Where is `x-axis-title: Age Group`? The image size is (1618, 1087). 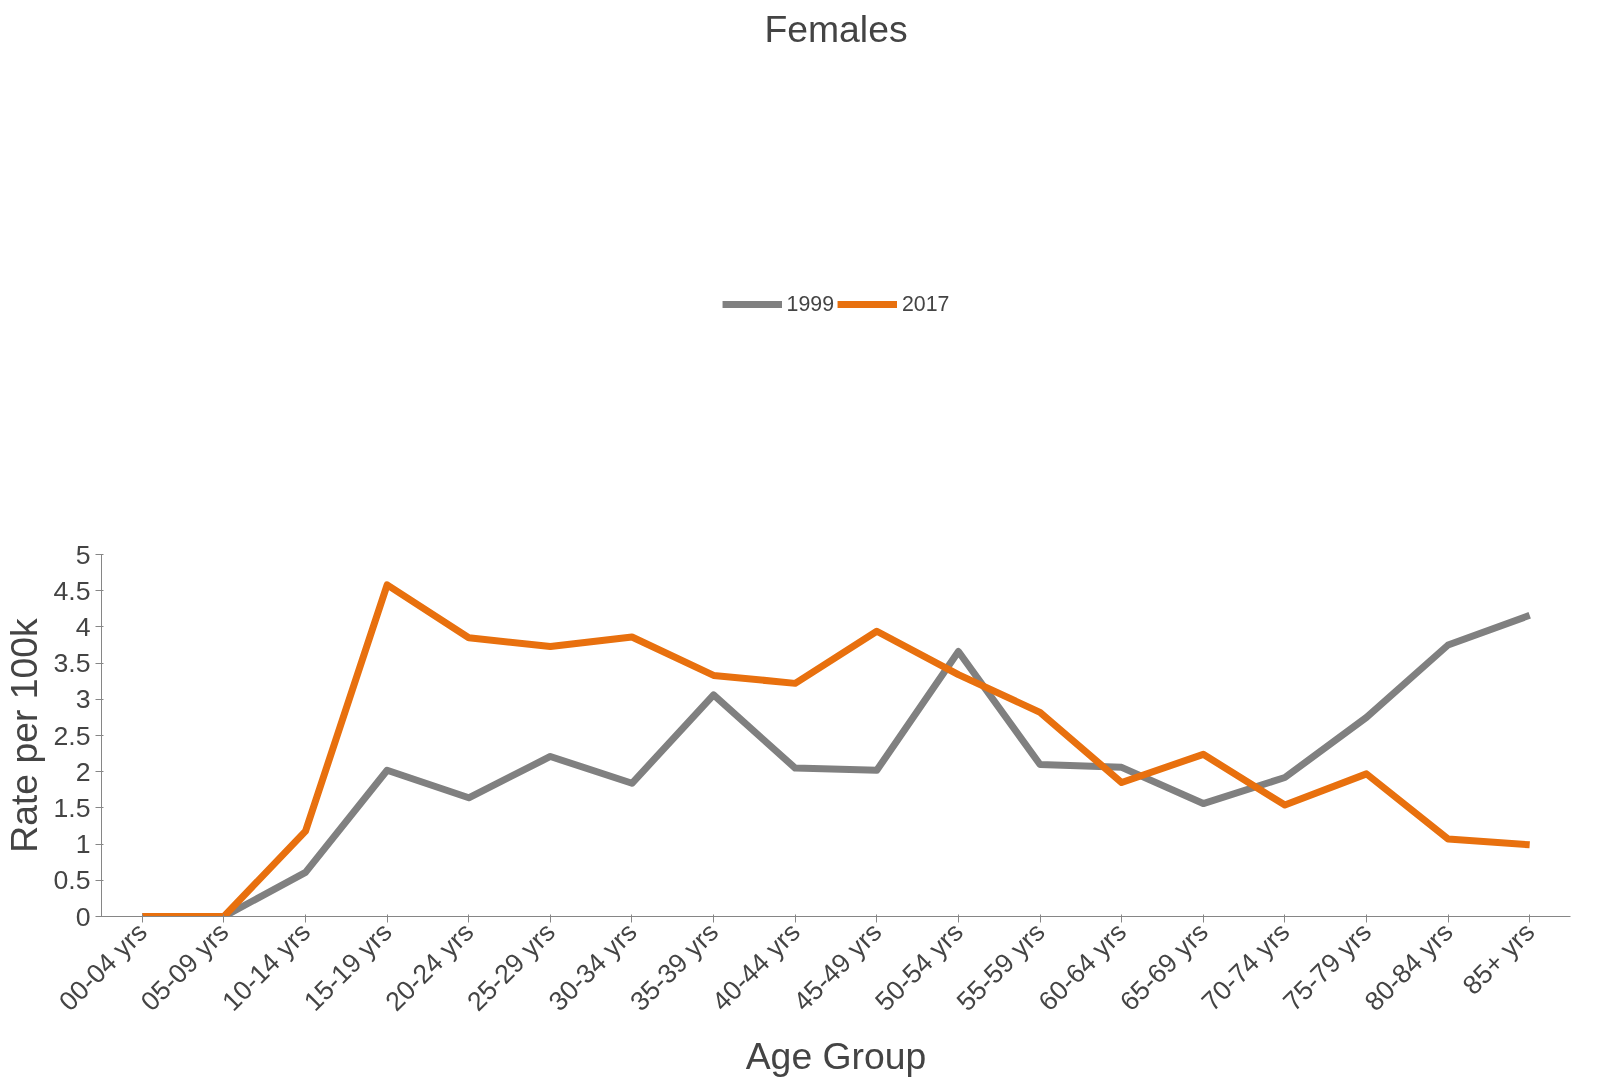 x-axis-title: Age Group is located at coordinates (836, 1056).